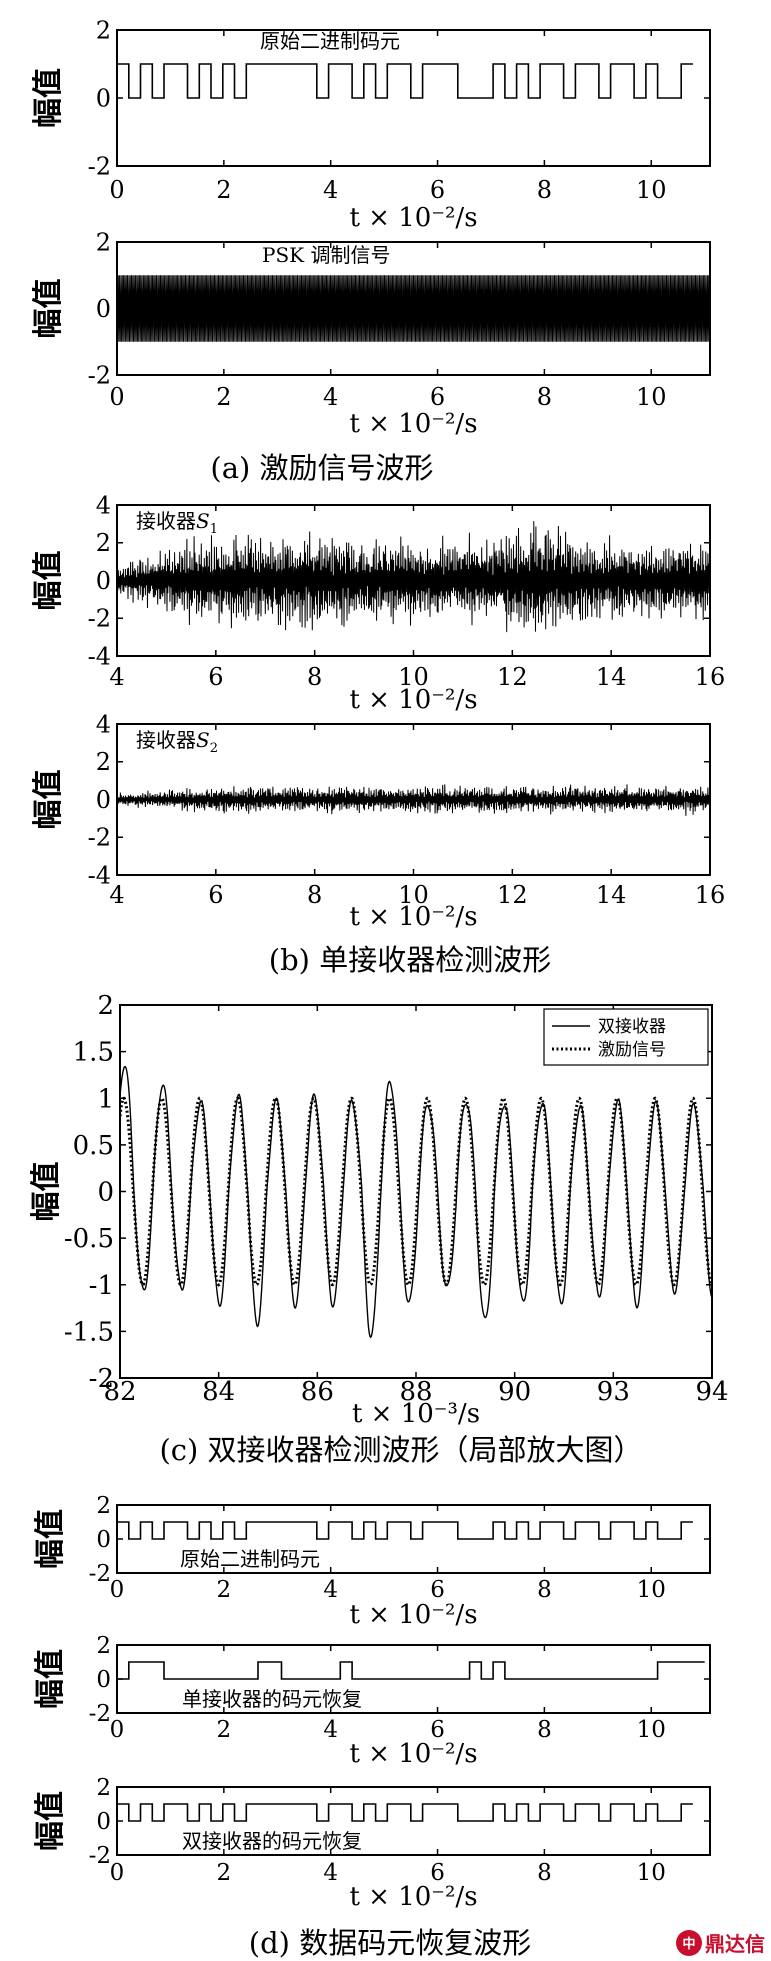 The width and height of the screenshot is (771, 1961). Describe the element at coordinates (177, 742) in the screenshot. I see `annotation-b2: 接收器S2` at that location.